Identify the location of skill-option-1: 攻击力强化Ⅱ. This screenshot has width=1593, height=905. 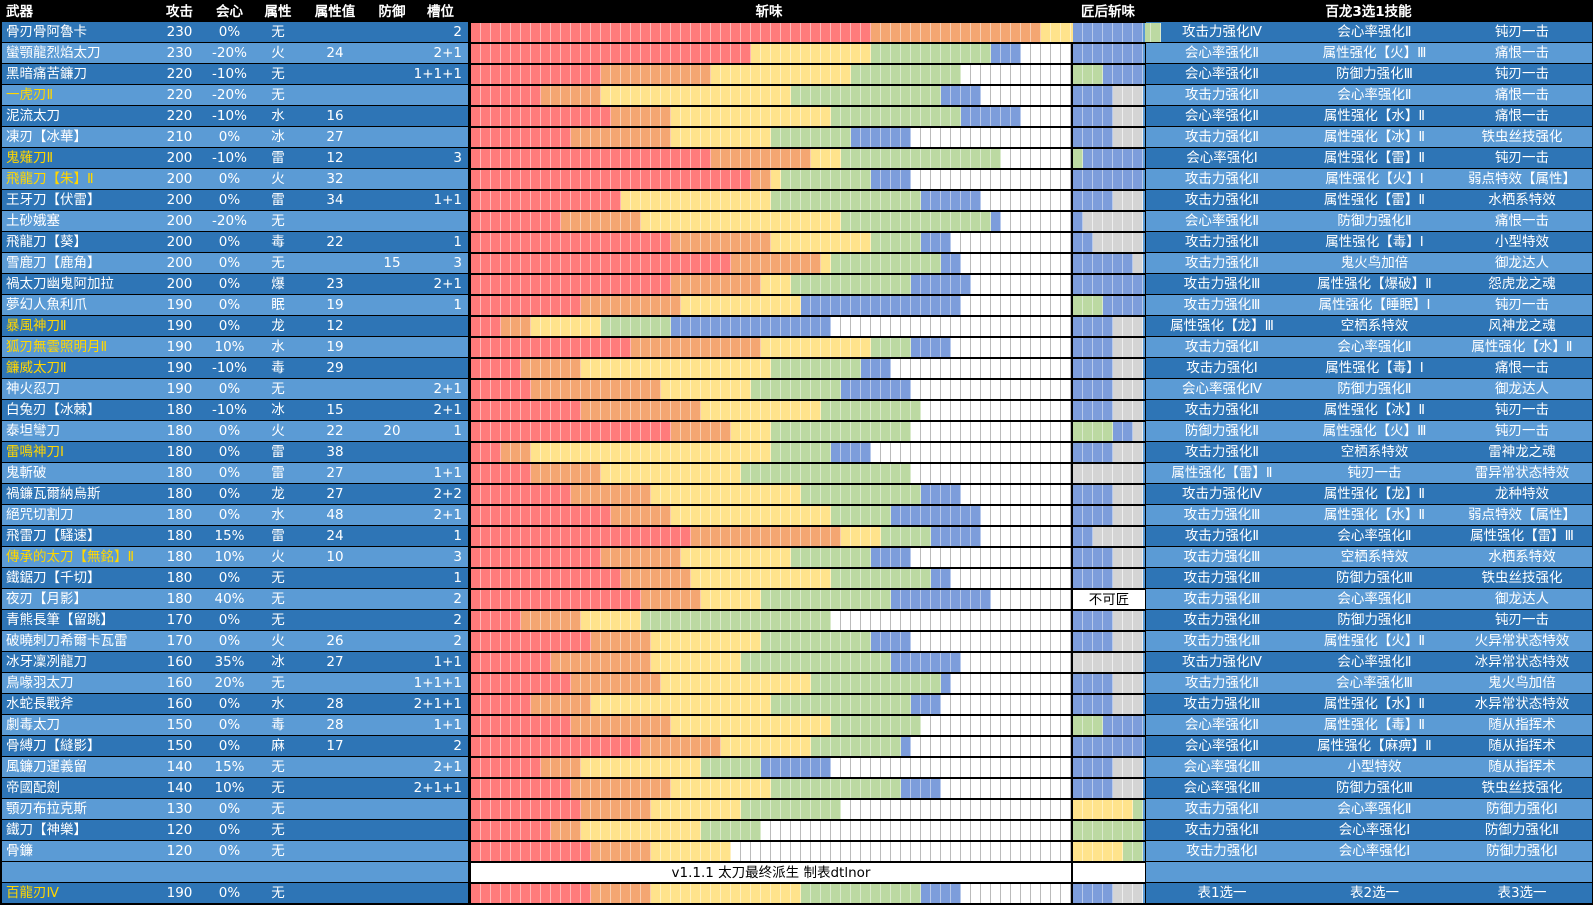
(1222, 809).